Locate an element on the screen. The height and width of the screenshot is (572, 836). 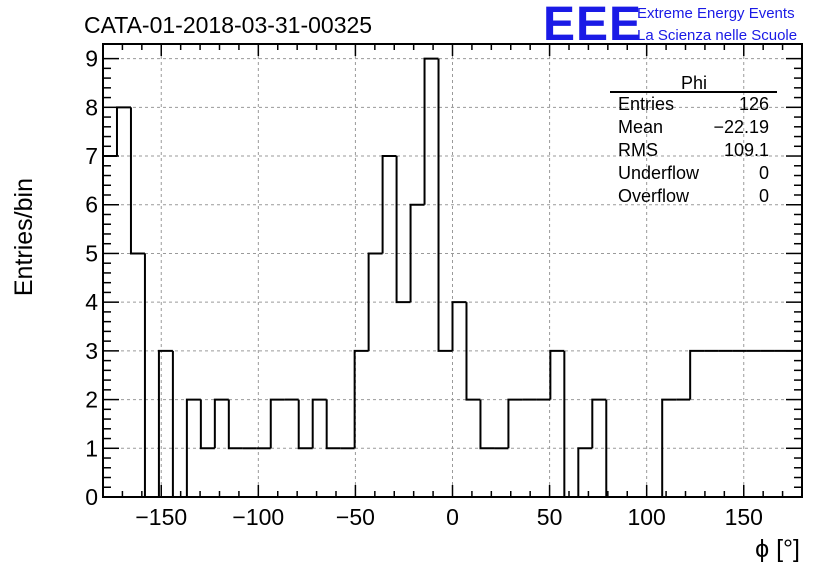
stats-value-underflow: 0 is located at coordinates (764, 173).